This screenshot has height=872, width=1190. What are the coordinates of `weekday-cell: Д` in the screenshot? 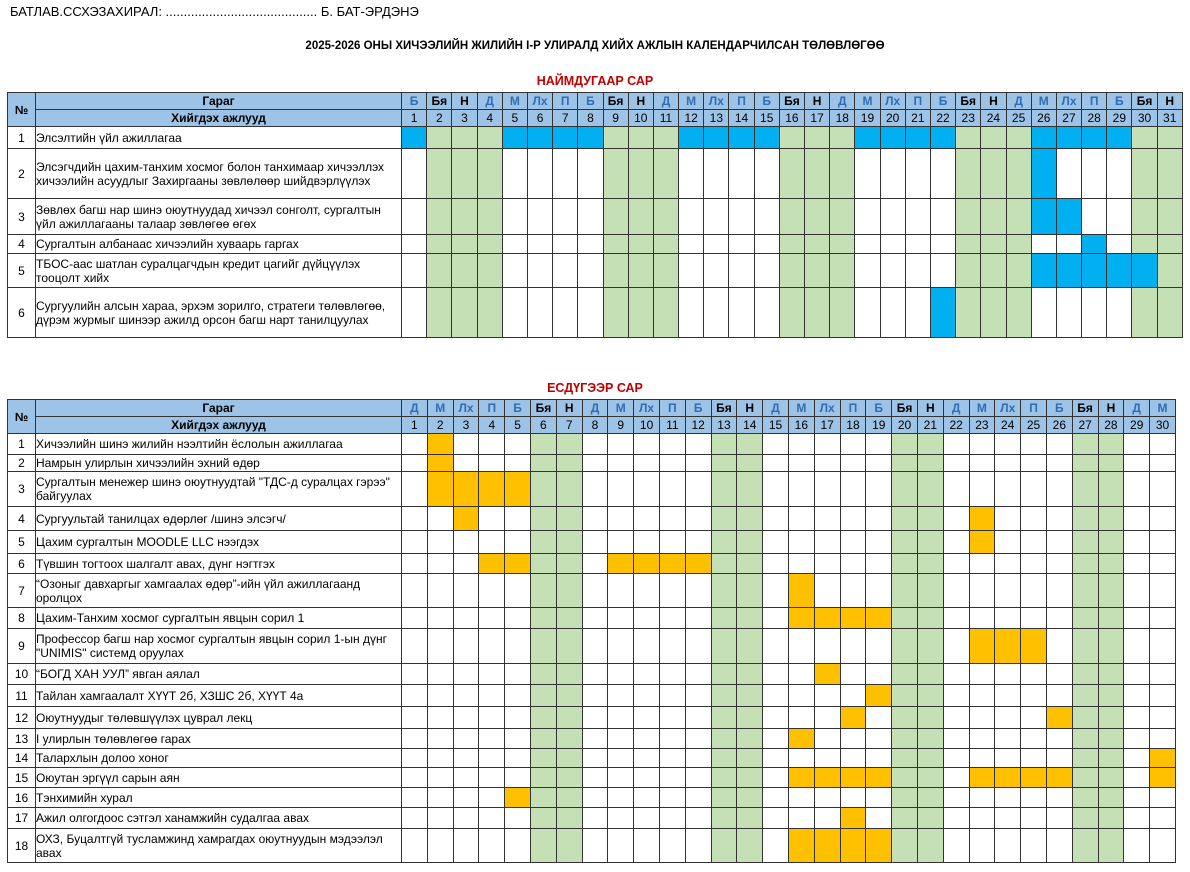 It's located at (1137, 408).